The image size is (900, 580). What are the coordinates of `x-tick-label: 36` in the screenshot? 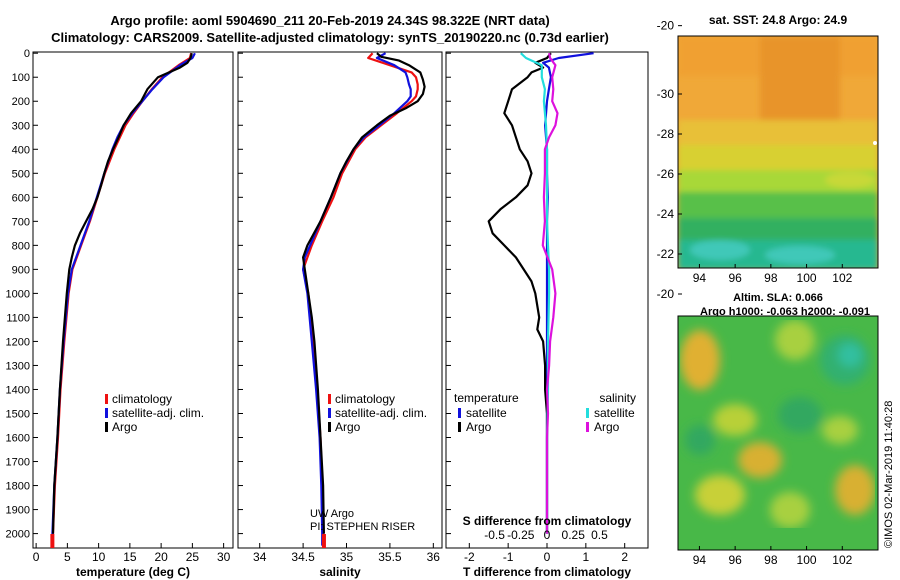 It's located at (434, 557).